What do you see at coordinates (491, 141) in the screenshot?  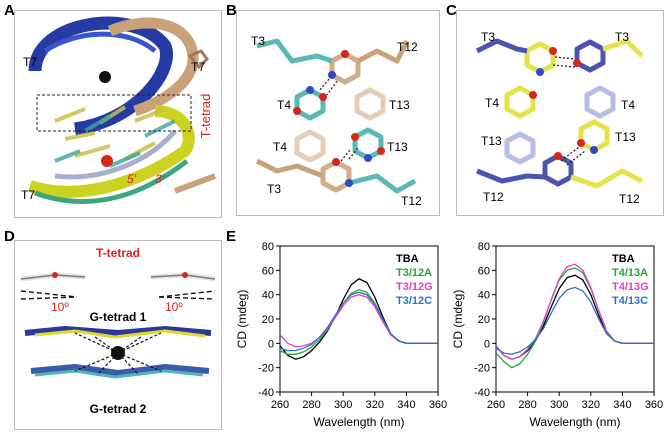 I see `label-c-t13-left: T13` at bounding box center [491, 141].